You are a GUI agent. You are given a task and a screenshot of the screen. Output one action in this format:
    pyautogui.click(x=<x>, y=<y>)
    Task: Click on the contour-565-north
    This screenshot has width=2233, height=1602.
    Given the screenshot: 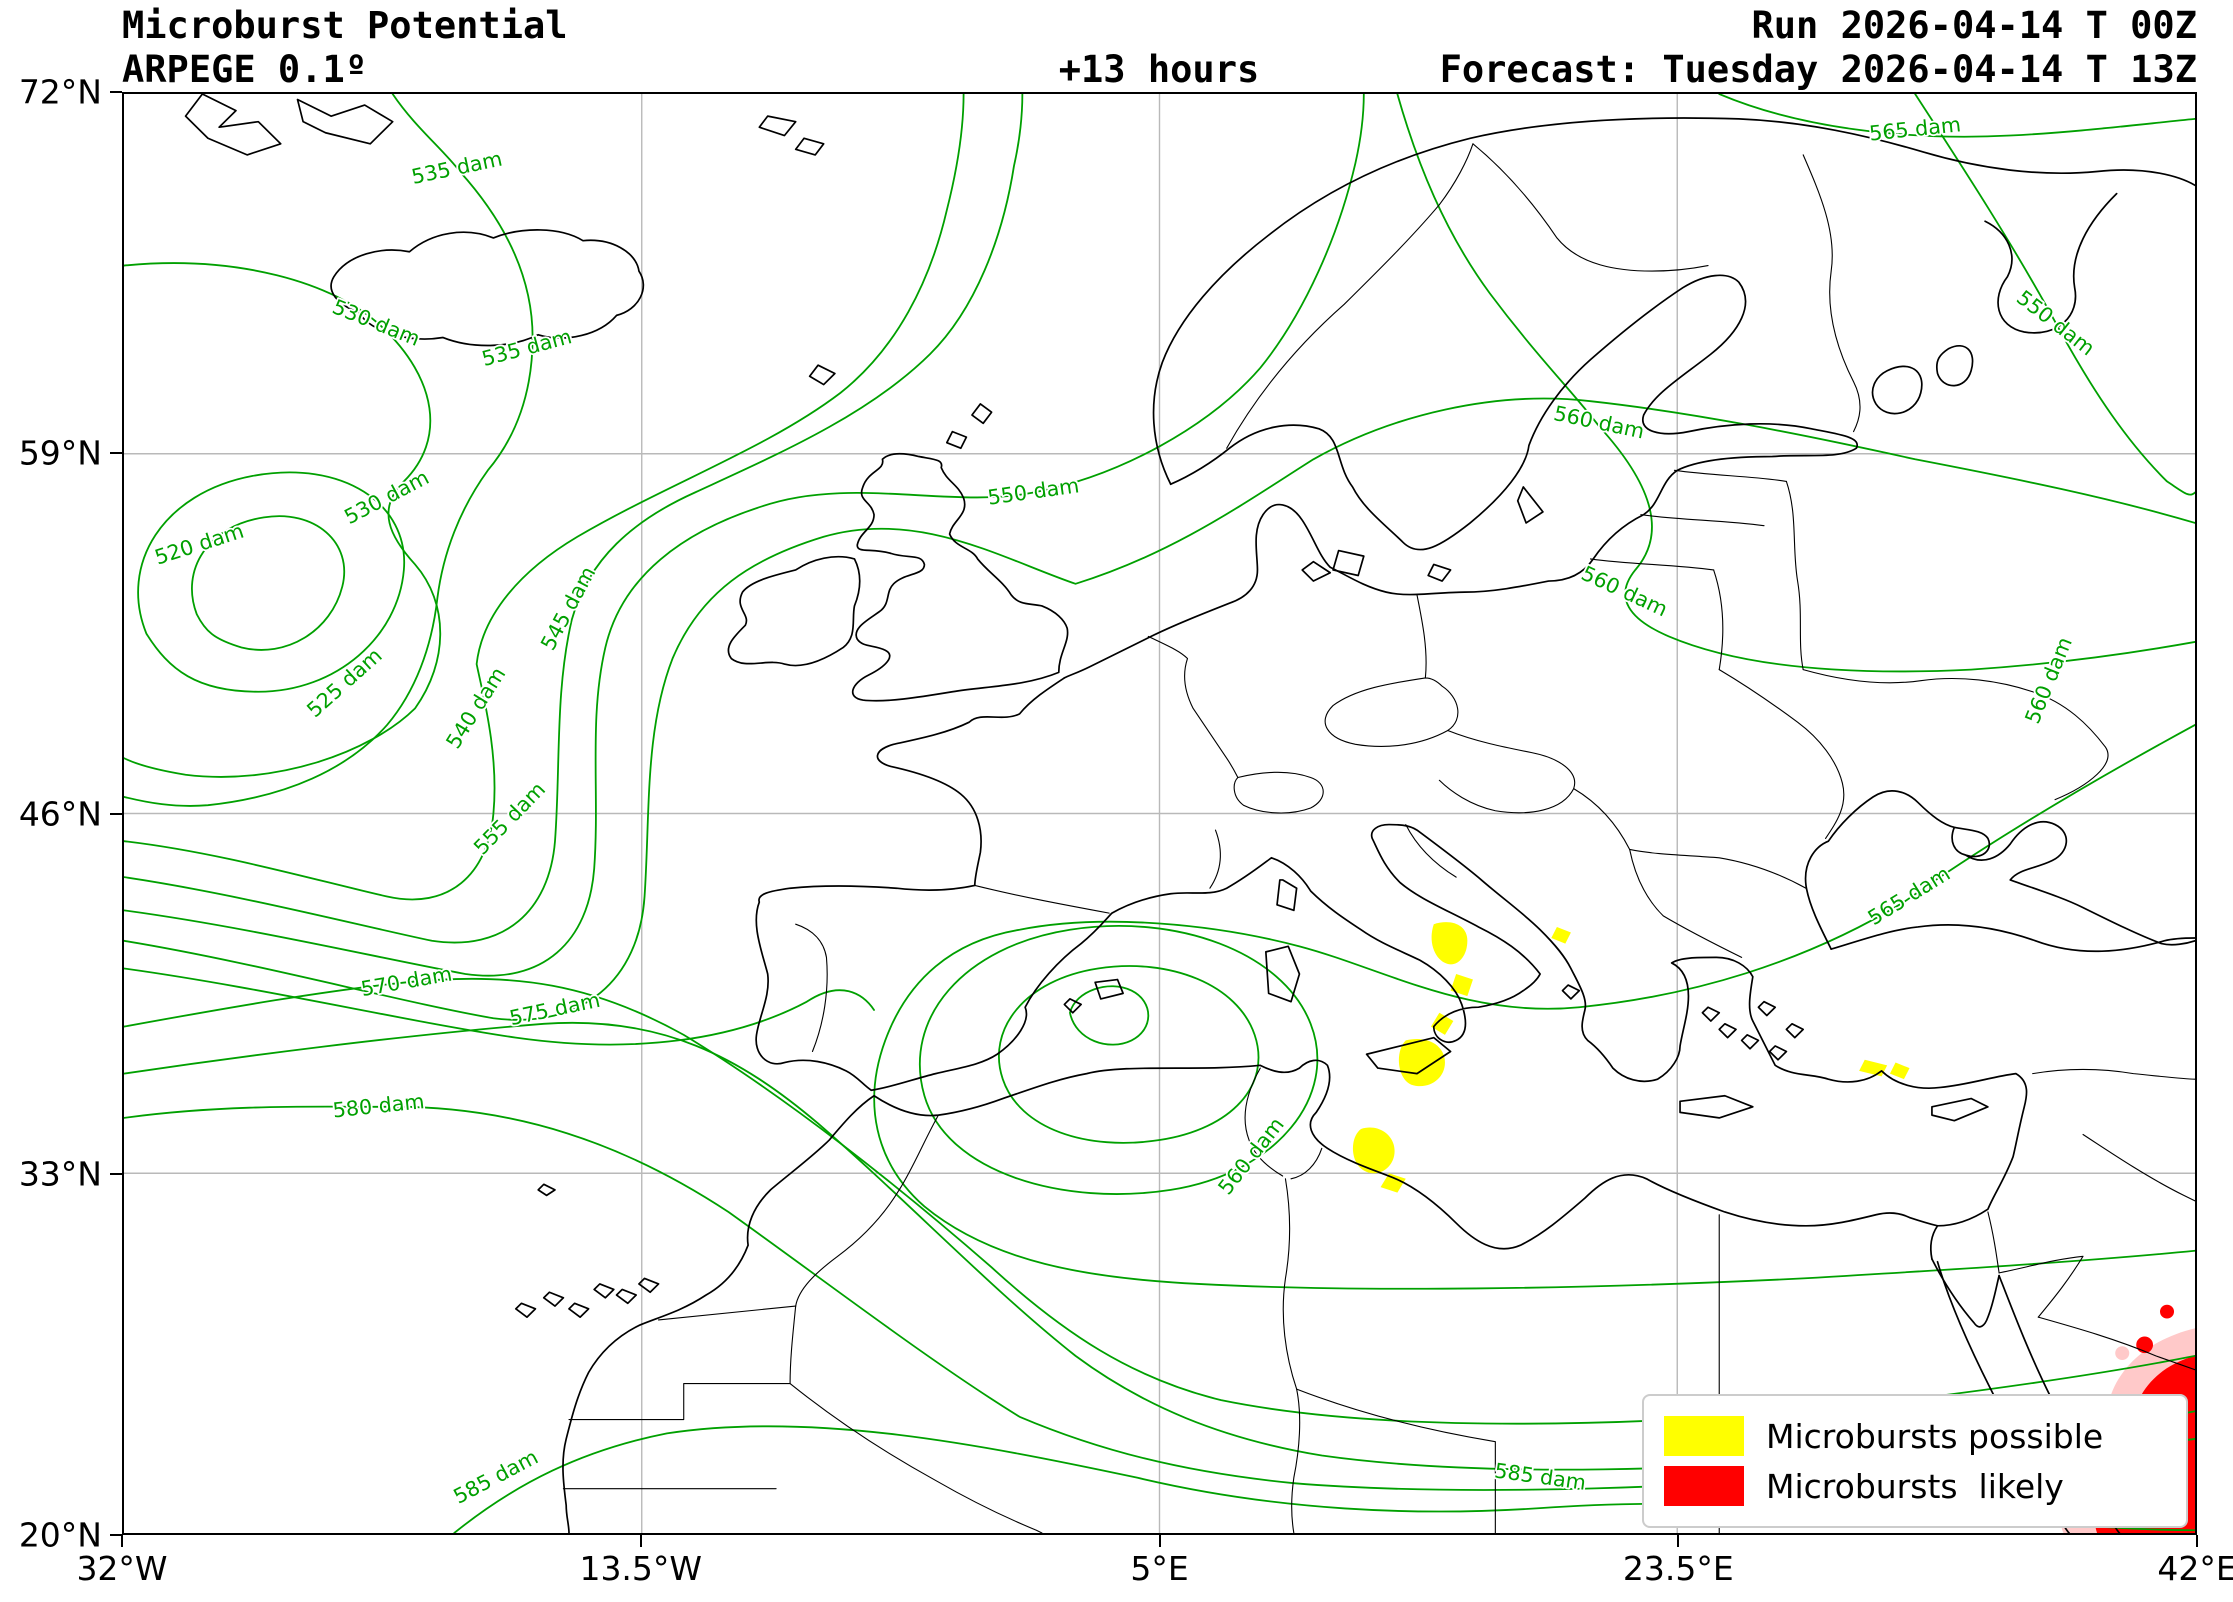 What is the action you would take?
    pyautogui.click(x=1957, y=115)
    